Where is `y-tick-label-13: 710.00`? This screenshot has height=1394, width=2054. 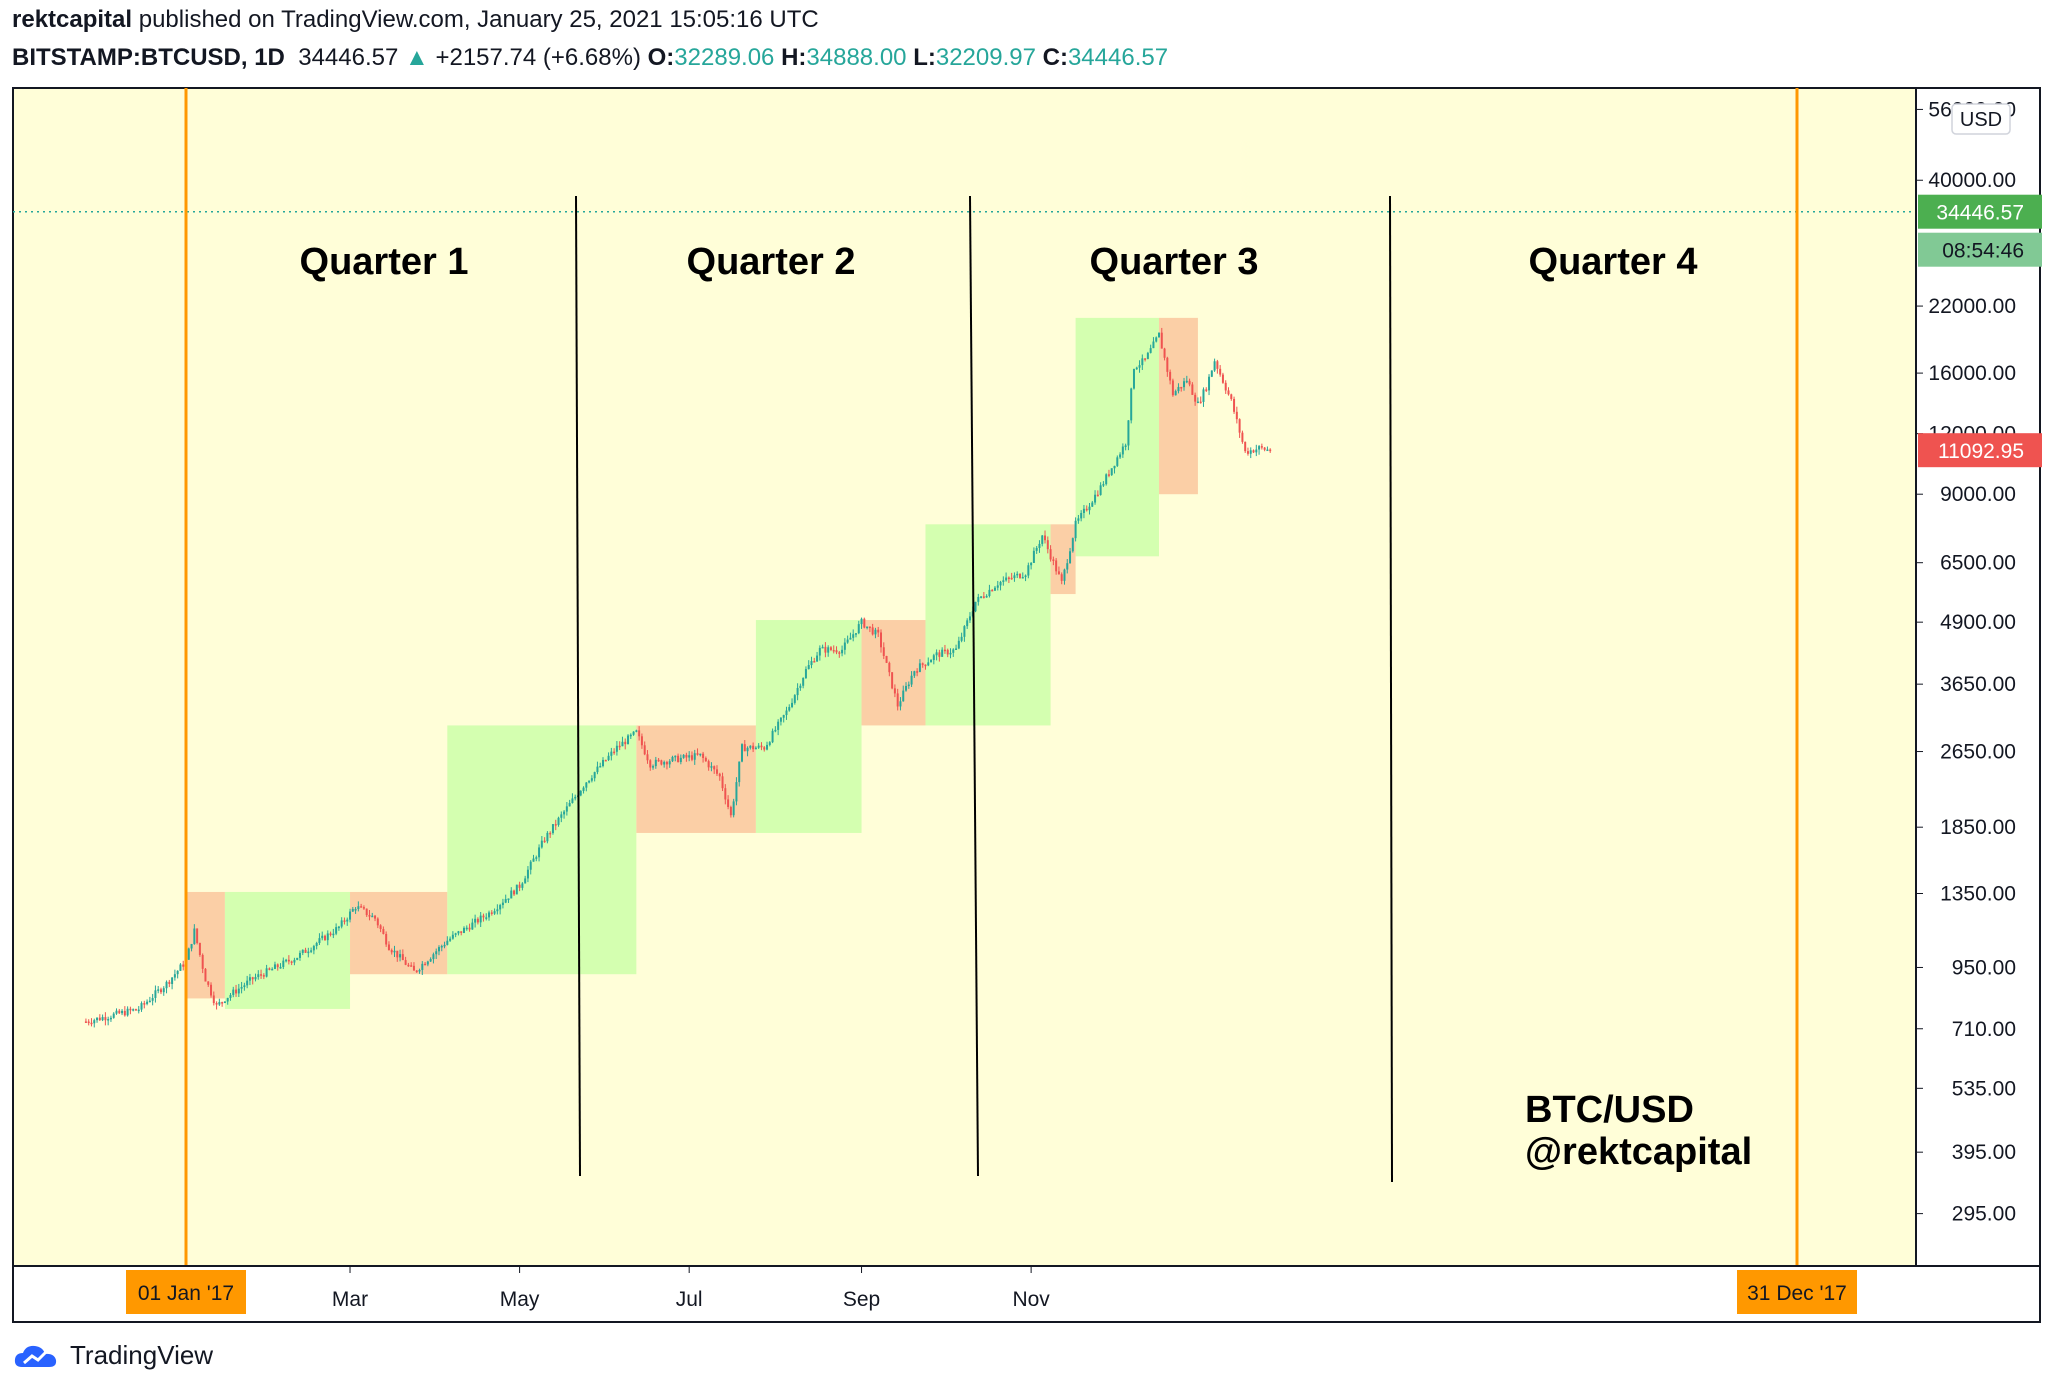 y-tick-label-13: 710.00 is located at coordinates (1984, 1029).